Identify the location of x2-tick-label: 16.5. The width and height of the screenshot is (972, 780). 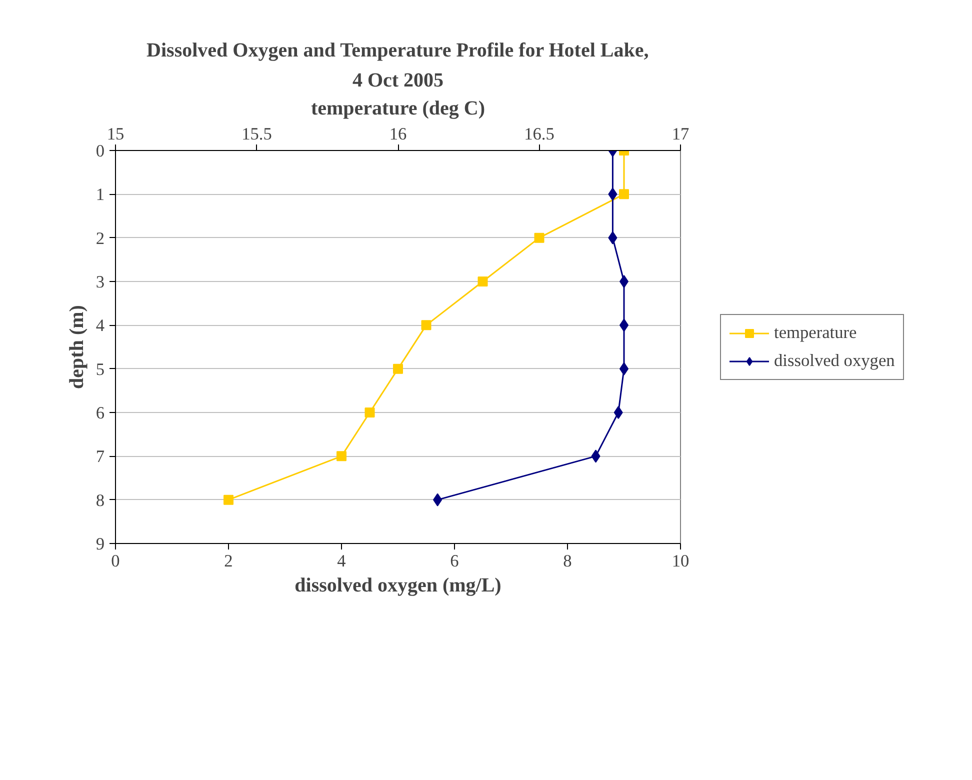
(539, 134).